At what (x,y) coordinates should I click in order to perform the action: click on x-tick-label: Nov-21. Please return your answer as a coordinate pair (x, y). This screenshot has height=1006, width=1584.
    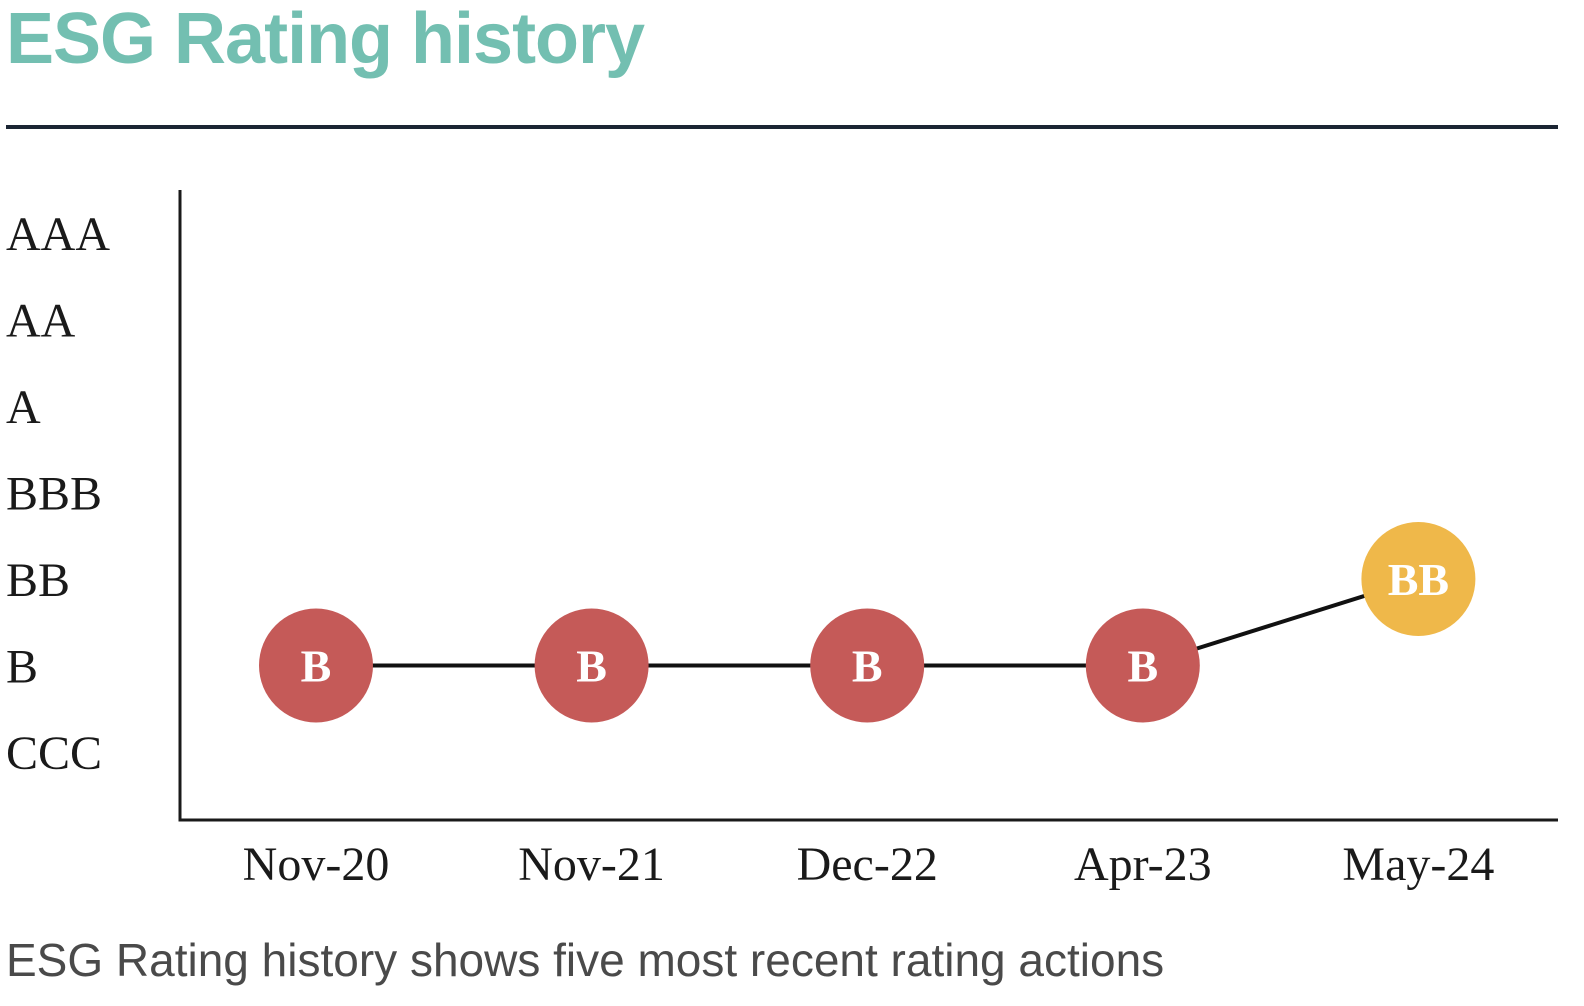
    Looking at the image, I should click on (591, 864).